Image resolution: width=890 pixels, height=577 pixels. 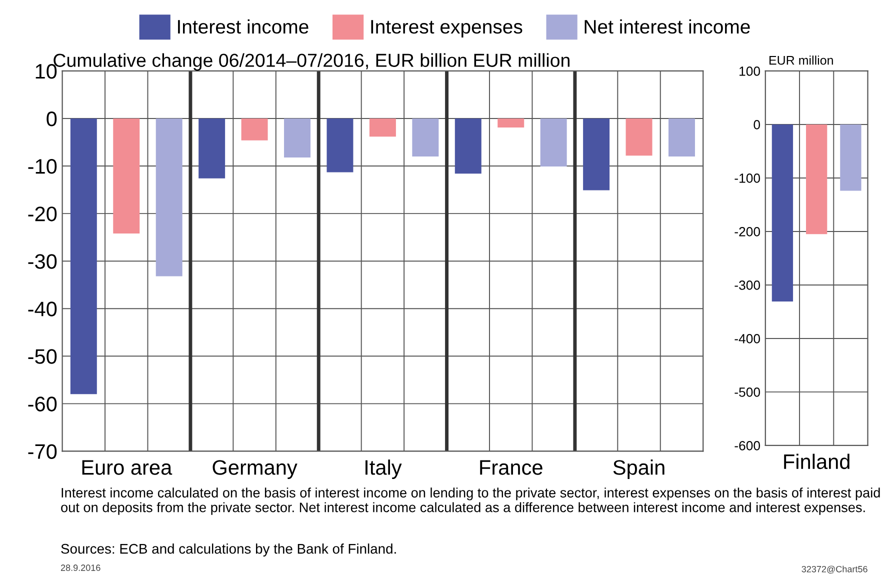 What do you see at coordinates (42, 356) in the screenshot?
I see `y-tick-label: -50` at bounding box center [42, 356].